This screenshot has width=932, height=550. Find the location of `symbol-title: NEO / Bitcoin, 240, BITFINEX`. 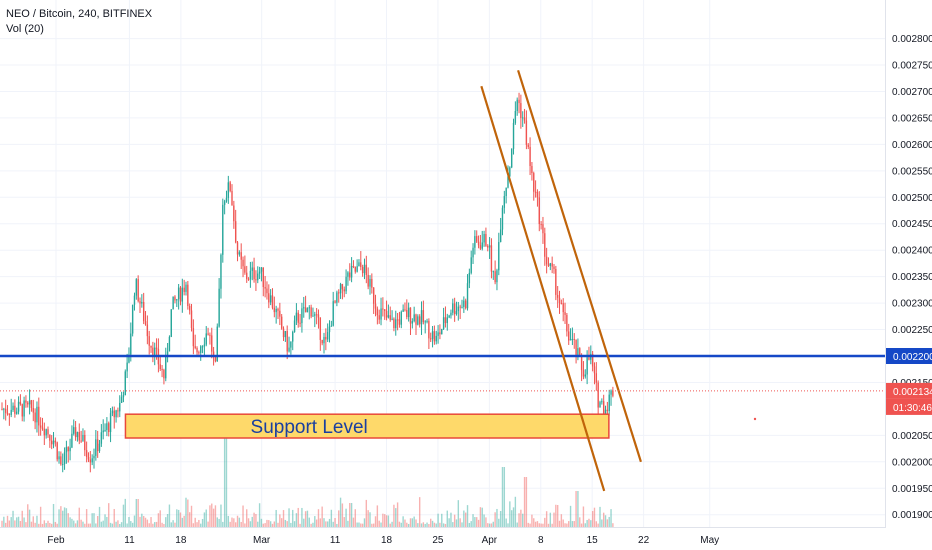

symbol-title: NEO / Bitcoin, 240, BITFINEX is located at coordinates (79, 14).